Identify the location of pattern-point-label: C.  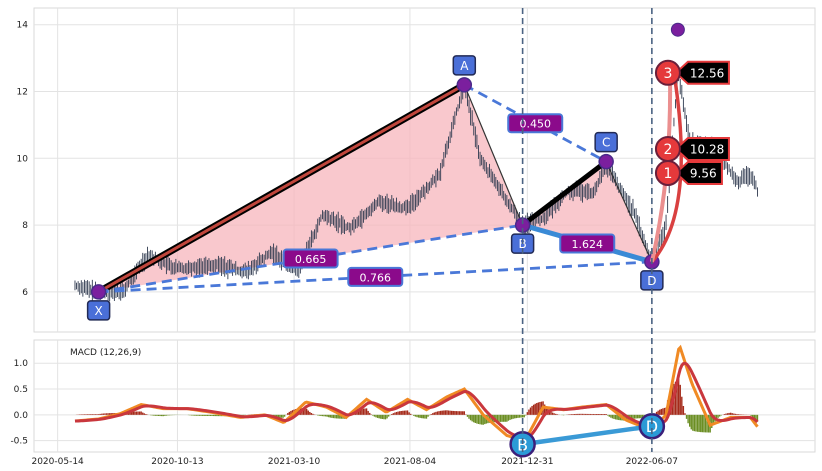
(606, 143).